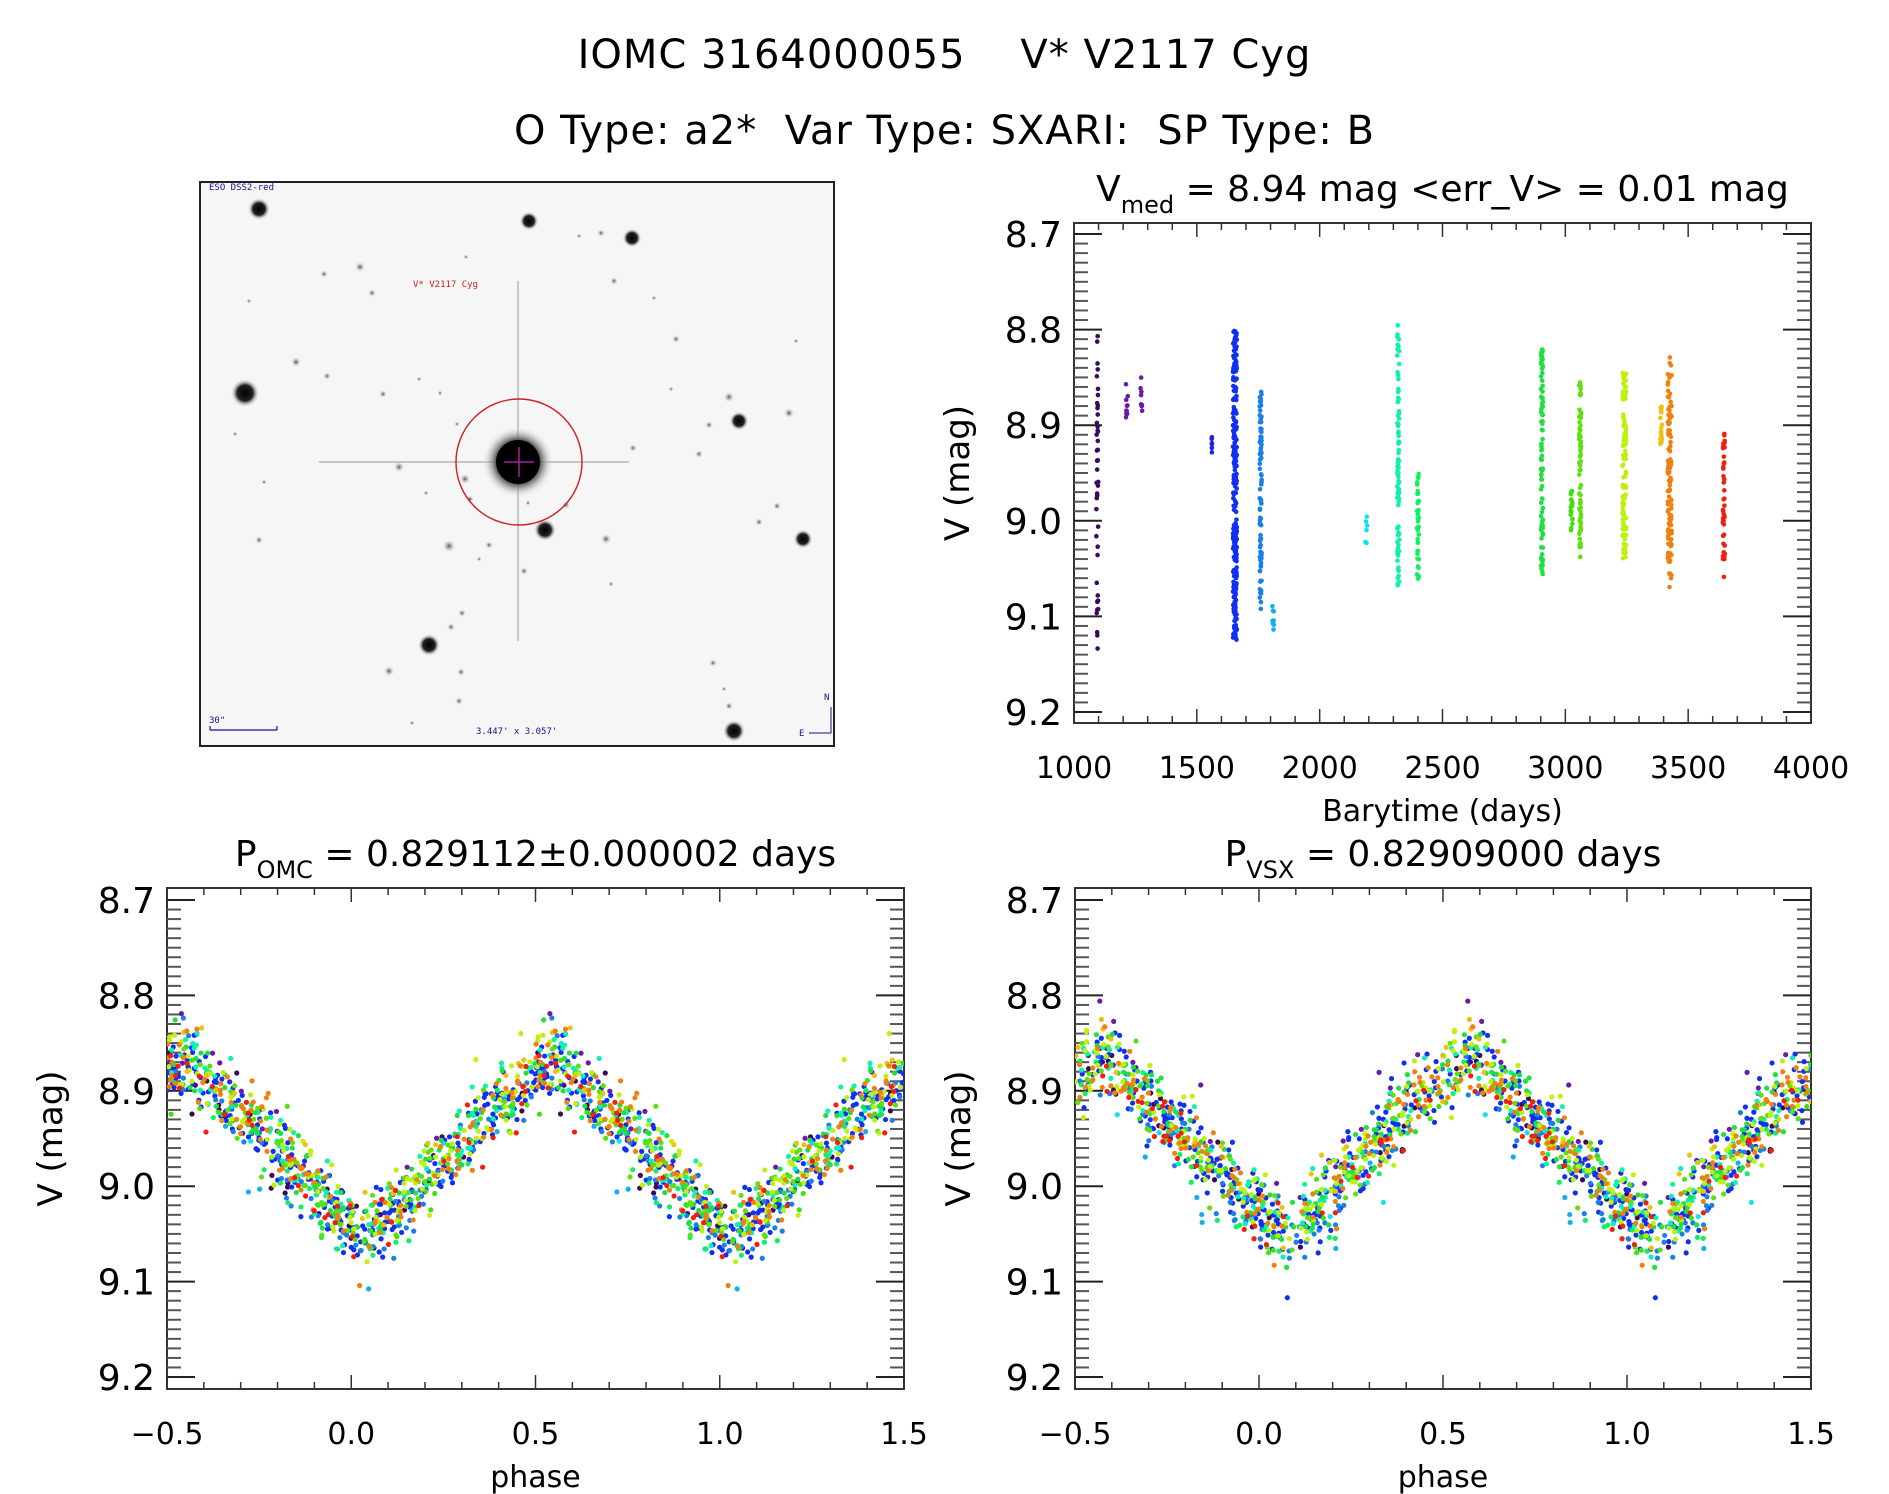 The height and width of the screenshot is (1494, 1889). Describe the element at coordinates (1443, 1477) in the screenshot. I see `x-axis-label: phase` at that location.